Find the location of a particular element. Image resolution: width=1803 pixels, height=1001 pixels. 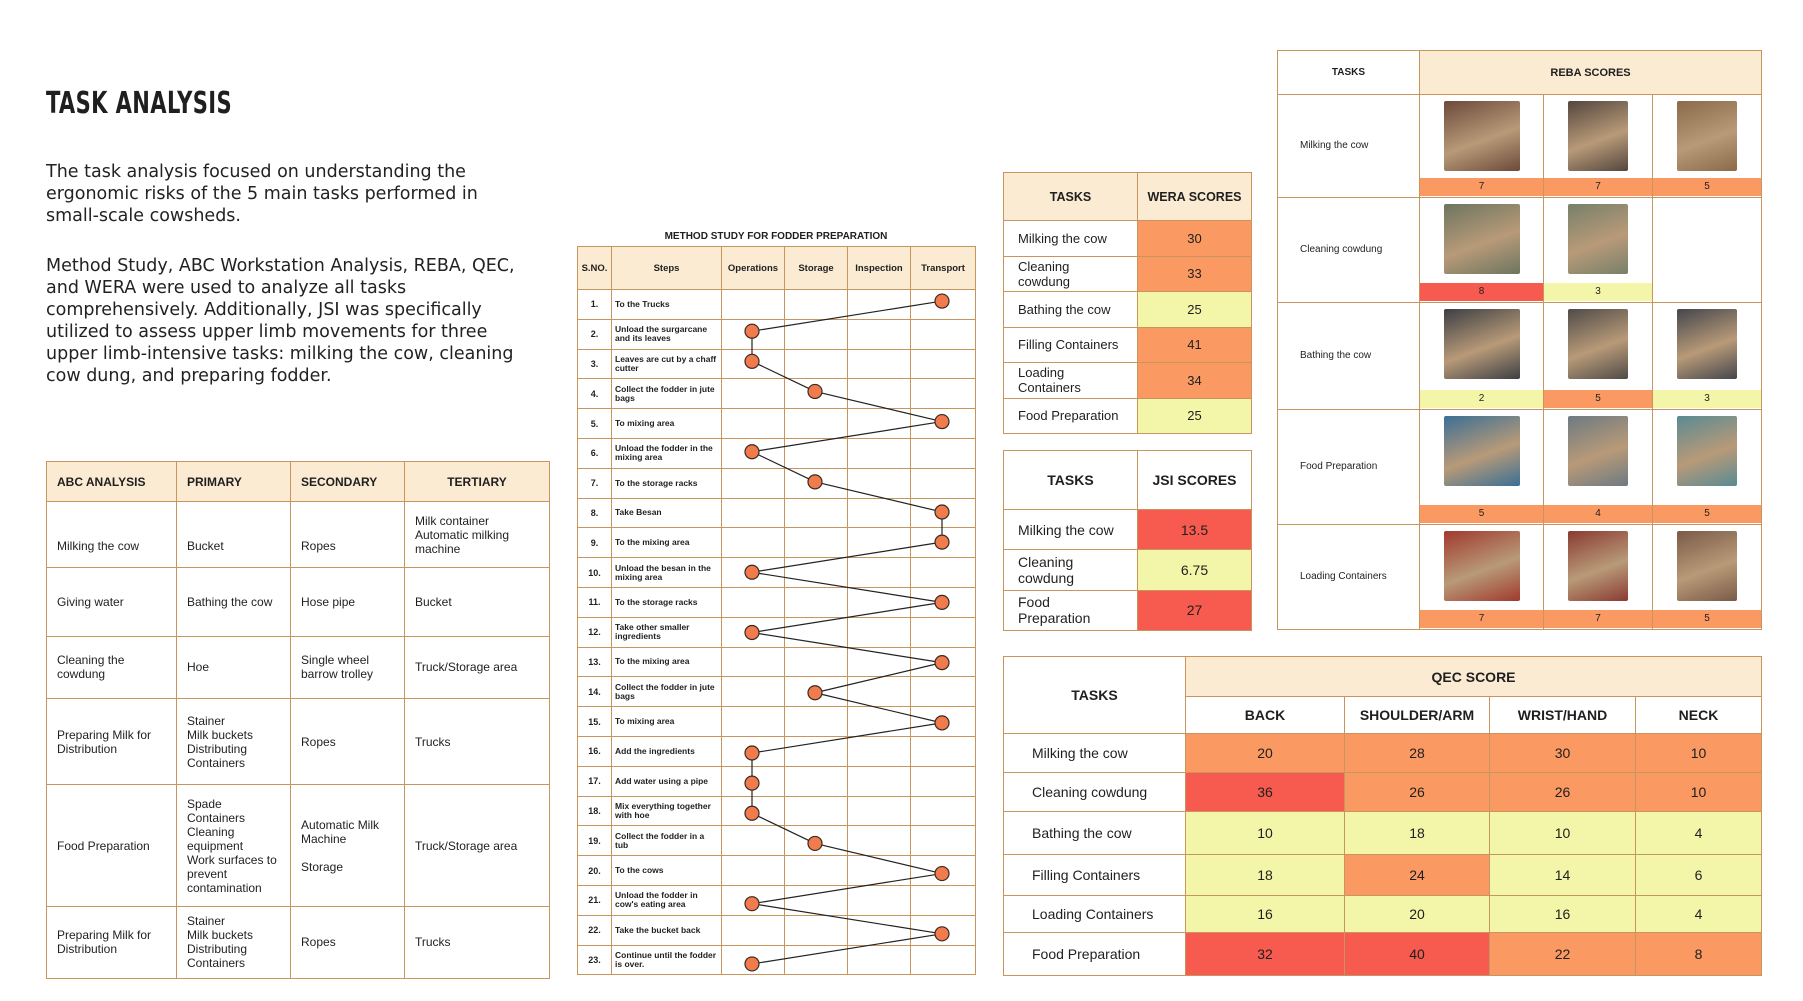

jsi-row: Milking the cow 13.5 is located at coordinates (1127, 529).